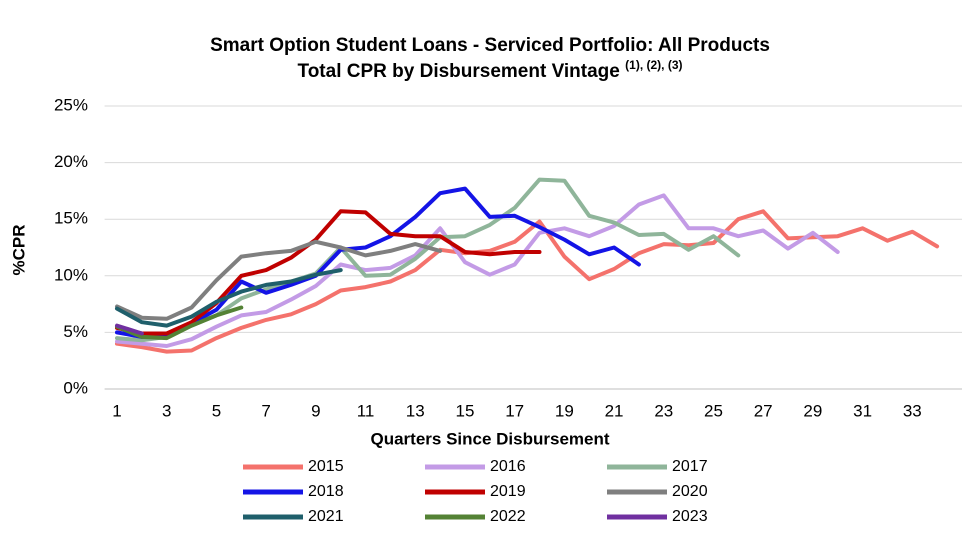 The width and height of the screenshot is (970, 555). Describe the element at coordinates (489, 438) in the screenshot. I see `x-axis-label: Quarters Since Disbursement` at that location.